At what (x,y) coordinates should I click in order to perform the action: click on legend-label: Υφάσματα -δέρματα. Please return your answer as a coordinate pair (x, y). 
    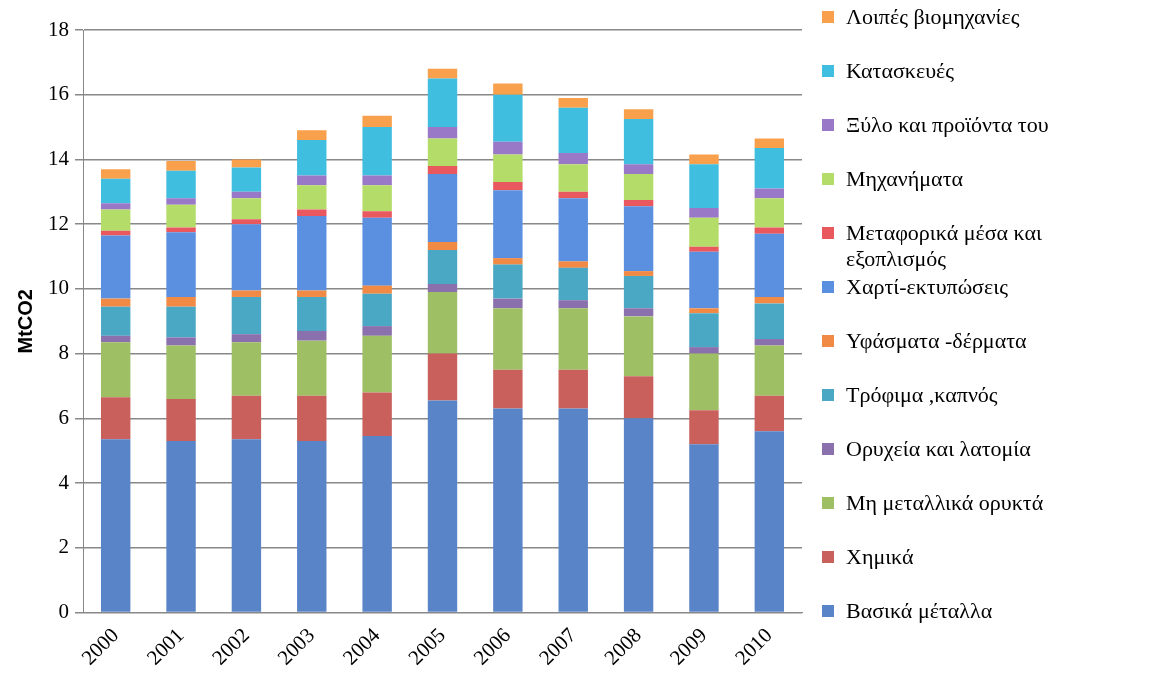
    Looking at the image, I should click on (937, 341).